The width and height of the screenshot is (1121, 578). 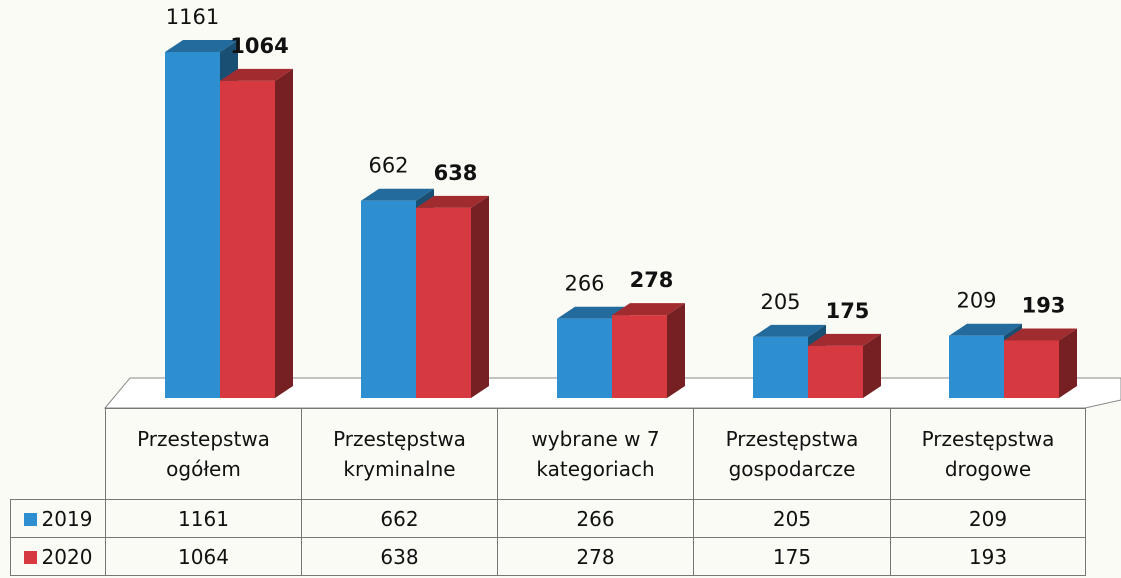 What do you see at coordinates (203, 556) in the screenshot?
I see `table-value: 1064` at bounding box center [203, 556].